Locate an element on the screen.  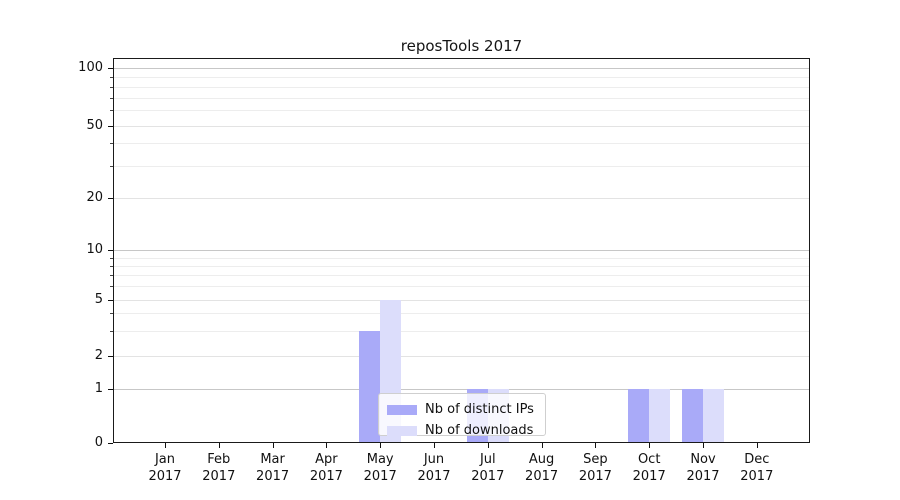
bar-downloads-oct is located at coordinates (660, 416).